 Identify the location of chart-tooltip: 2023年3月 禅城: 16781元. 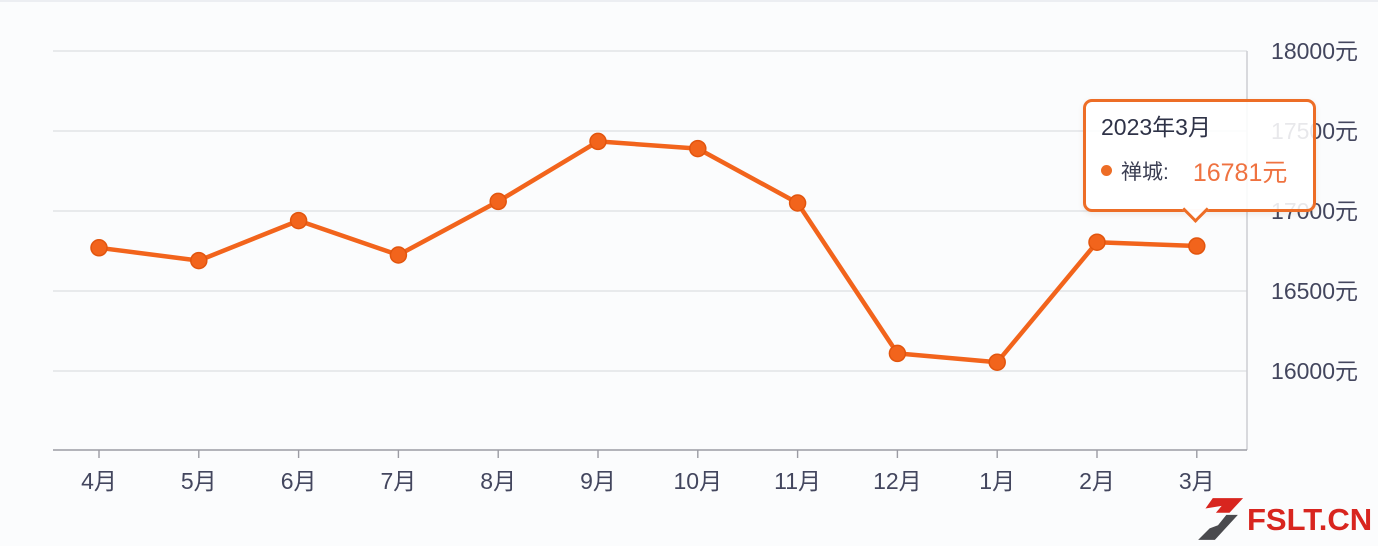
(1199, 161).